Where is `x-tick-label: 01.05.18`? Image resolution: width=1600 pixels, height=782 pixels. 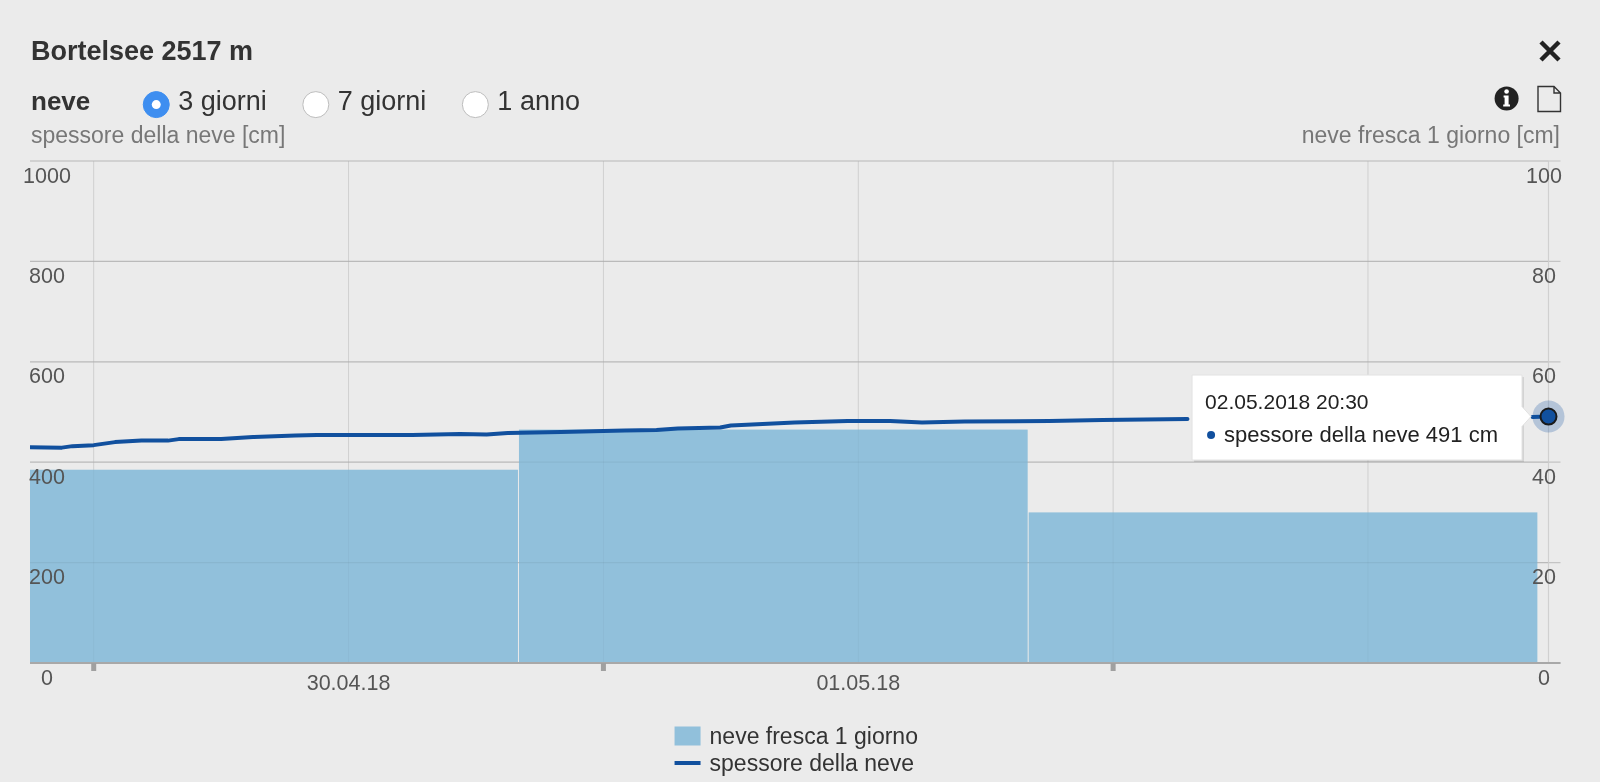 x-tick-label: 01.05.18 is located at coordinates (858, 683).